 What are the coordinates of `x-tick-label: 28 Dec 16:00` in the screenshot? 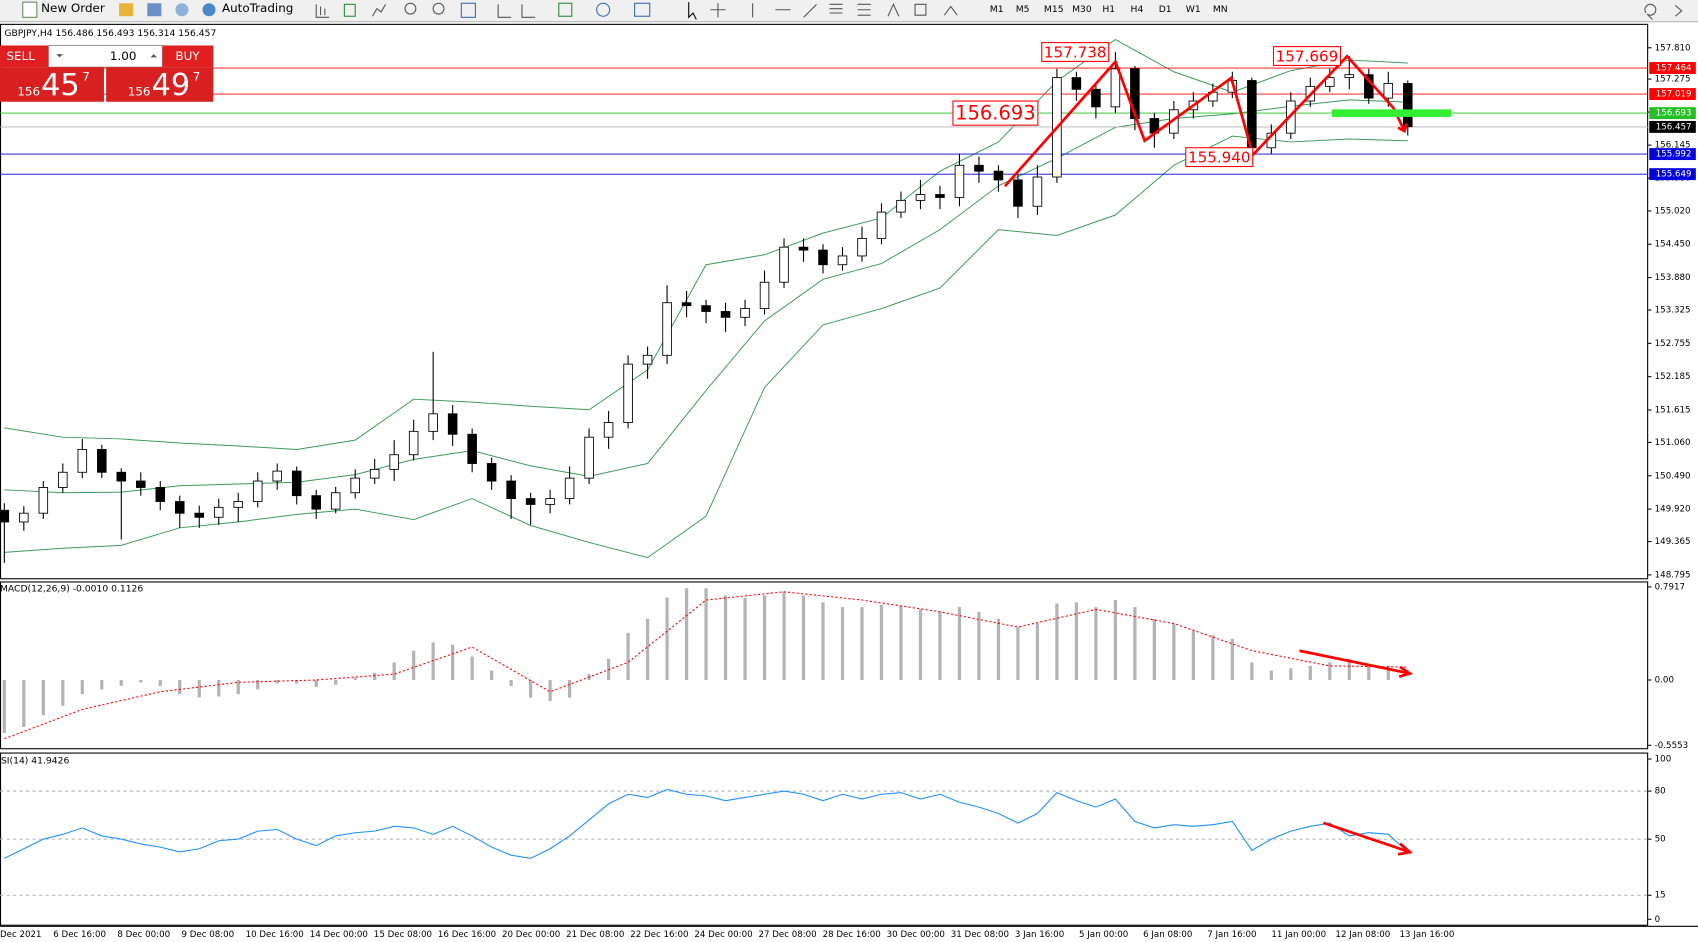 It's located at (852, 935).